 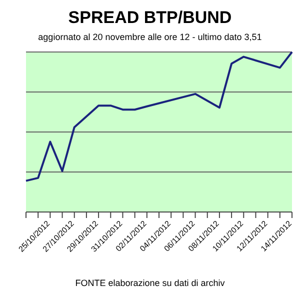 I want to click on chart-title: SPREAD BTP/BUND, so click(x=150, y=18).